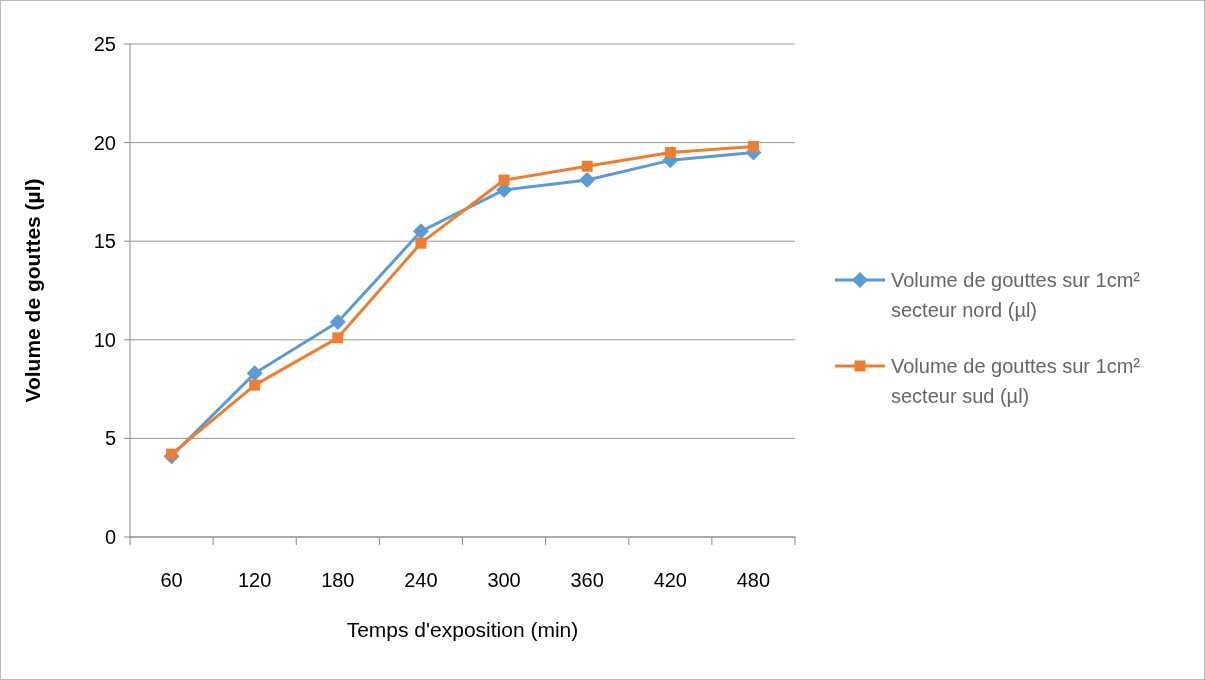 This screenshot has height=680, width=1205. I want to click on x-tick-label: 480, so click(753, 580).